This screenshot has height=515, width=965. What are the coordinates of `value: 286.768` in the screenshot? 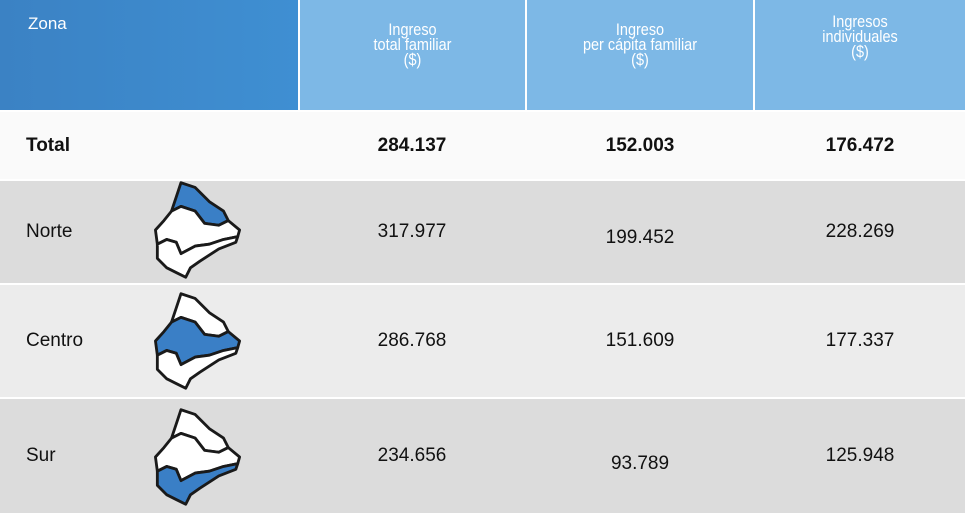 It's located at (412, 340).